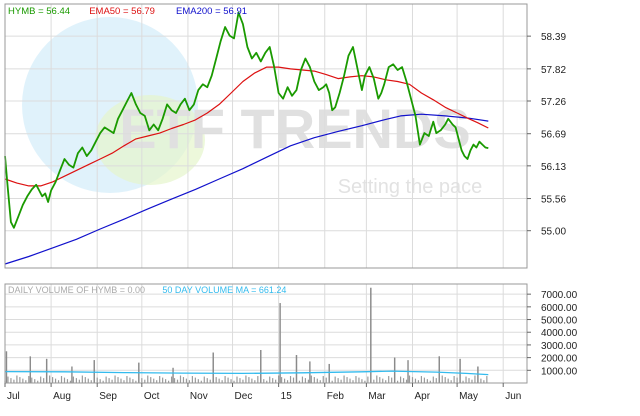 The width and height of the screenshot is (640, 416). I want to click on legend-price-item: EMA50 = 56.79, so click(122, 11).